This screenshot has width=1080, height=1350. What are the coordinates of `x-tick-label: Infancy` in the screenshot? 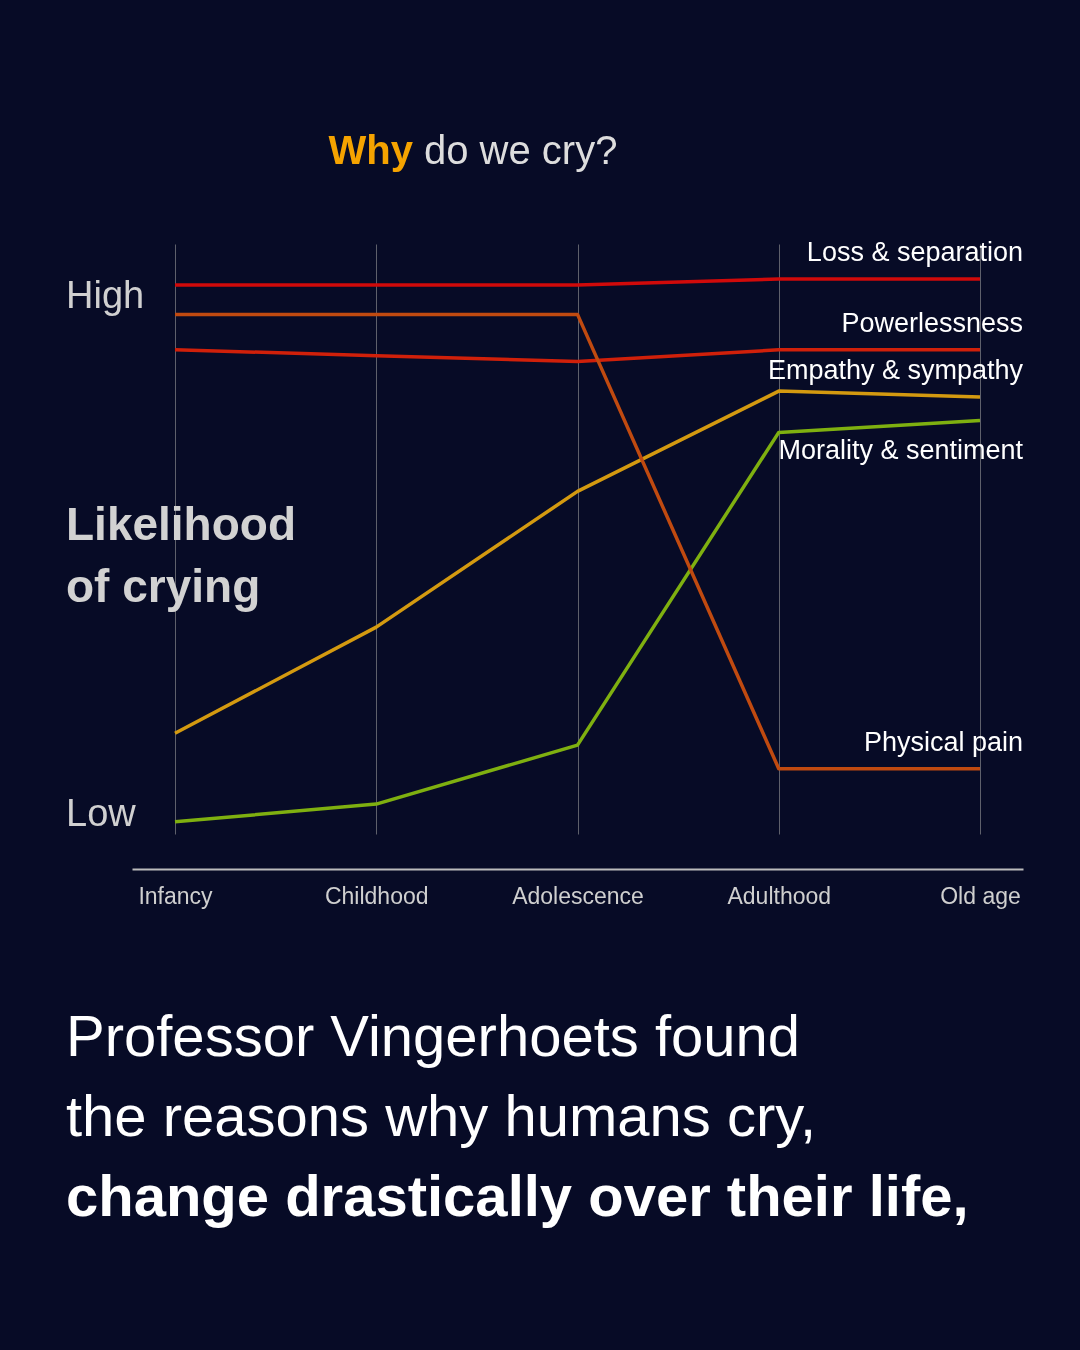 It's located at (176, 895).